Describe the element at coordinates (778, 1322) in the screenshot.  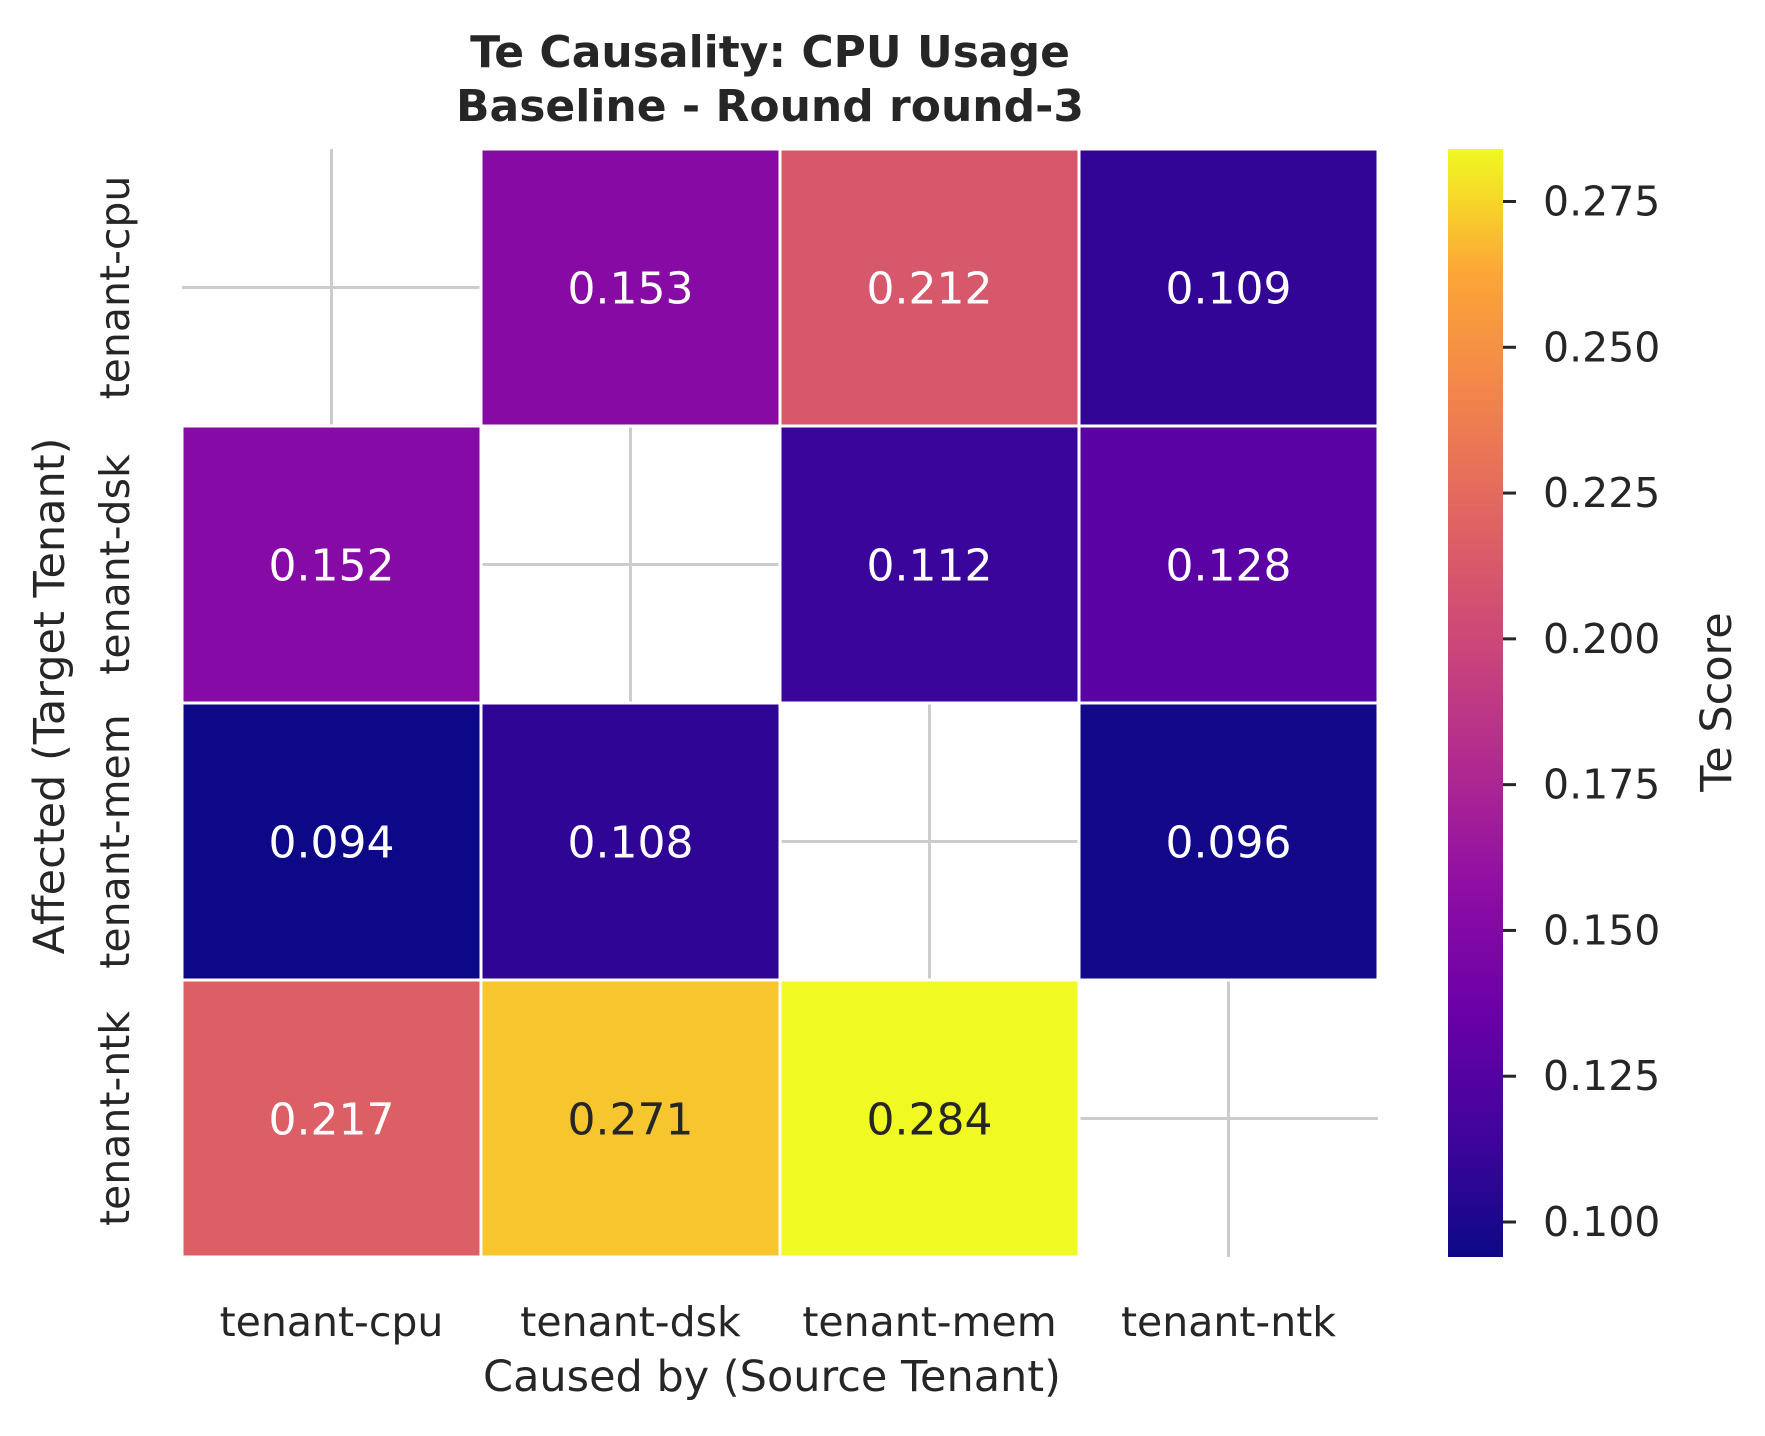
I see `x-tick-labels: tenant-cpu tenant-dsk tenant-mem tenant-ntk` at that location.